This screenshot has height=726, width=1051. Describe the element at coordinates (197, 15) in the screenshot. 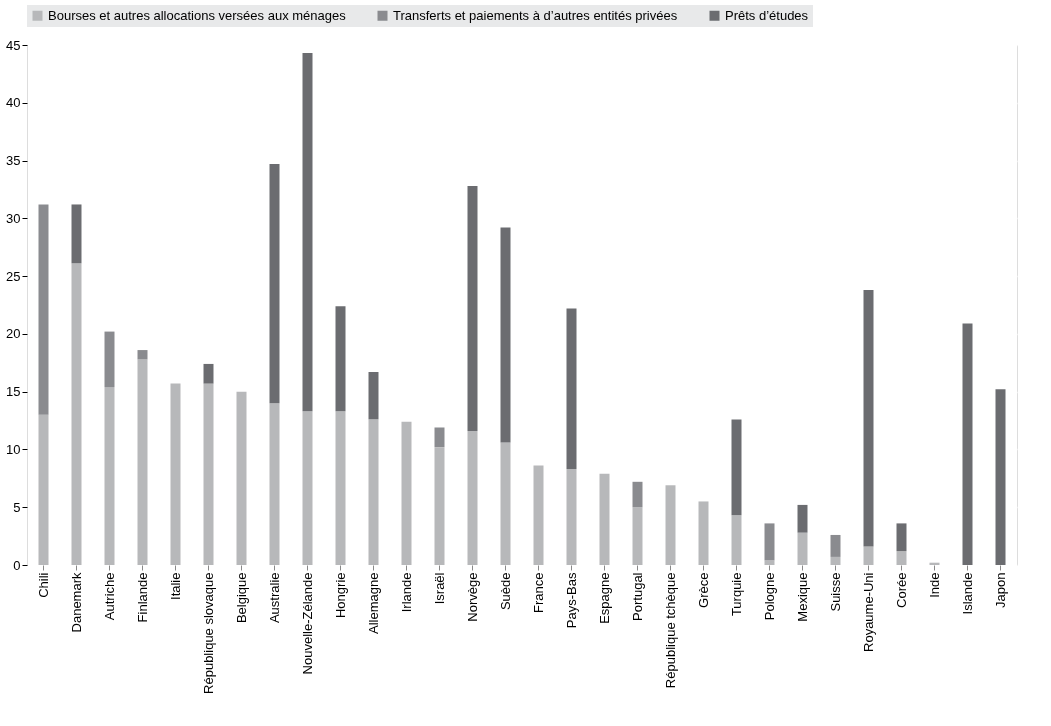

I see `legend-label: Bourses et autres allocations versées aux ménages` at that location.